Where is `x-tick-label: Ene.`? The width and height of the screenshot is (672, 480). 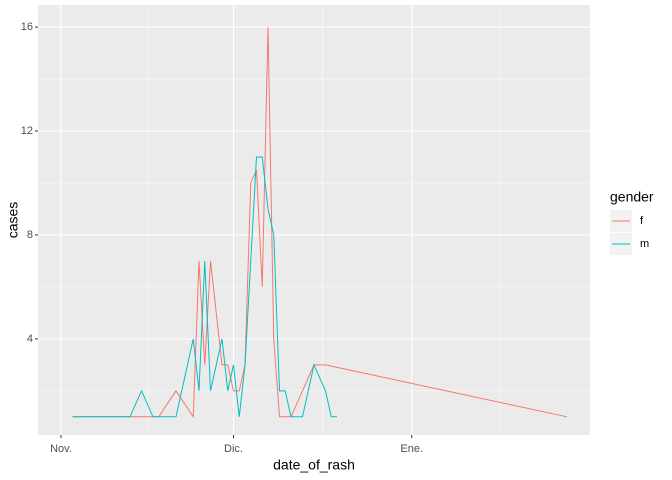 x-tick-label: Ene. is located at coordinates (411, 449).